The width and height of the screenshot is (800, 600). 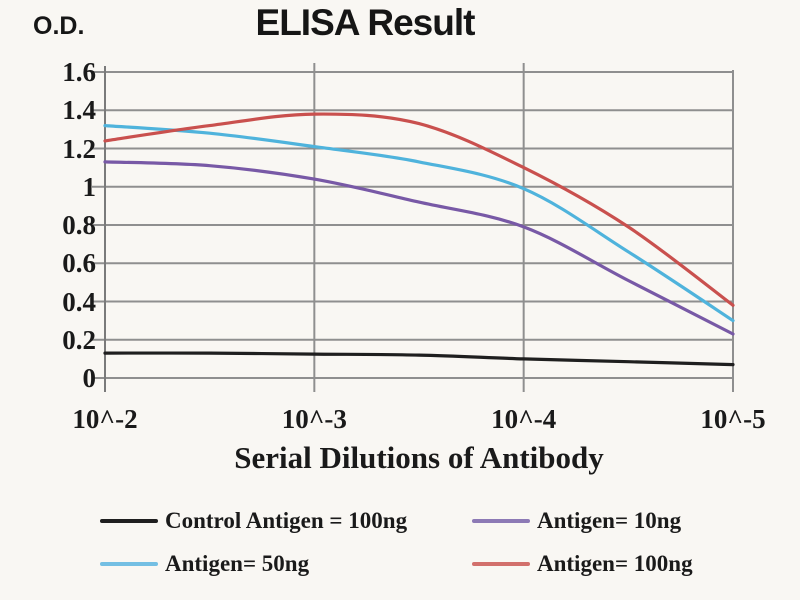 I want to click on legend-item-antigen-10ng: Antigen= 10ng, so click(x=606, y=521).